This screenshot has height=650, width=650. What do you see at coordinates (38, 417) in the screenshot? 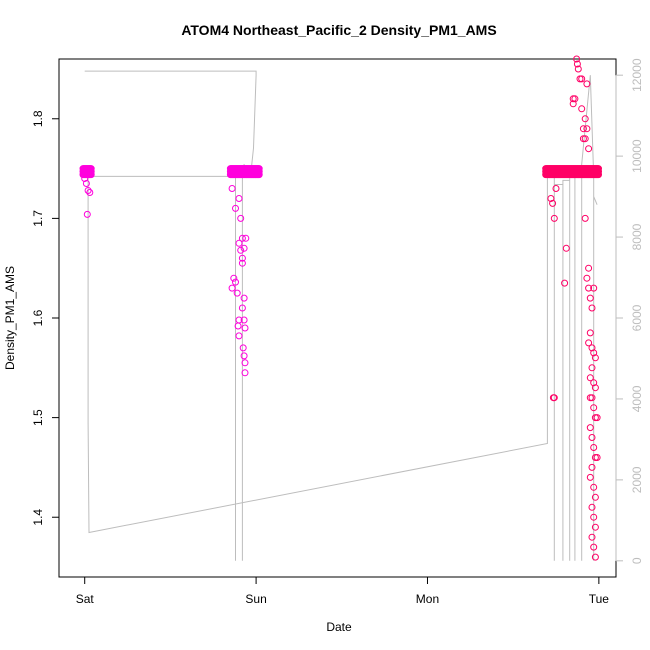
I see `y-tick-label: 1.5` at bounding box center [38, 417].